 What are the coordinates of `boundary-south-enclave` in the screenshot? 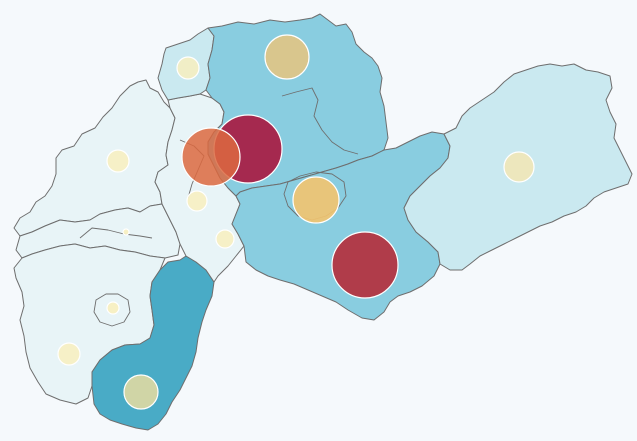 It's located at (112, 310).